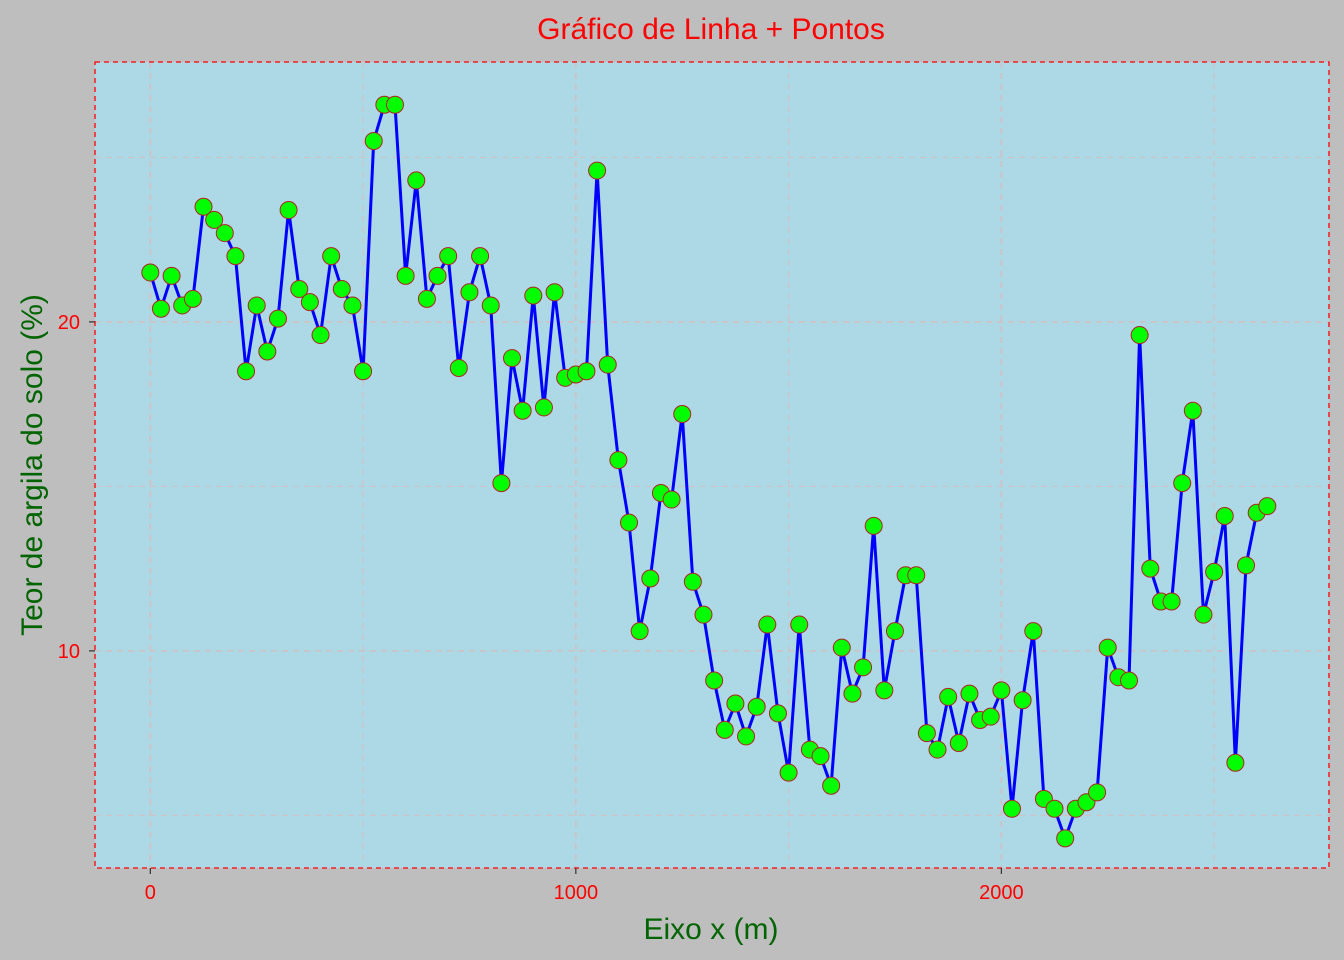 Image resolution: width=1344 pixels, height=960 pixels. Describe the element at coordinates (711, 29) in the screenshot. I see `chart-title: Gráfico de Linha + Pontos` at that location.